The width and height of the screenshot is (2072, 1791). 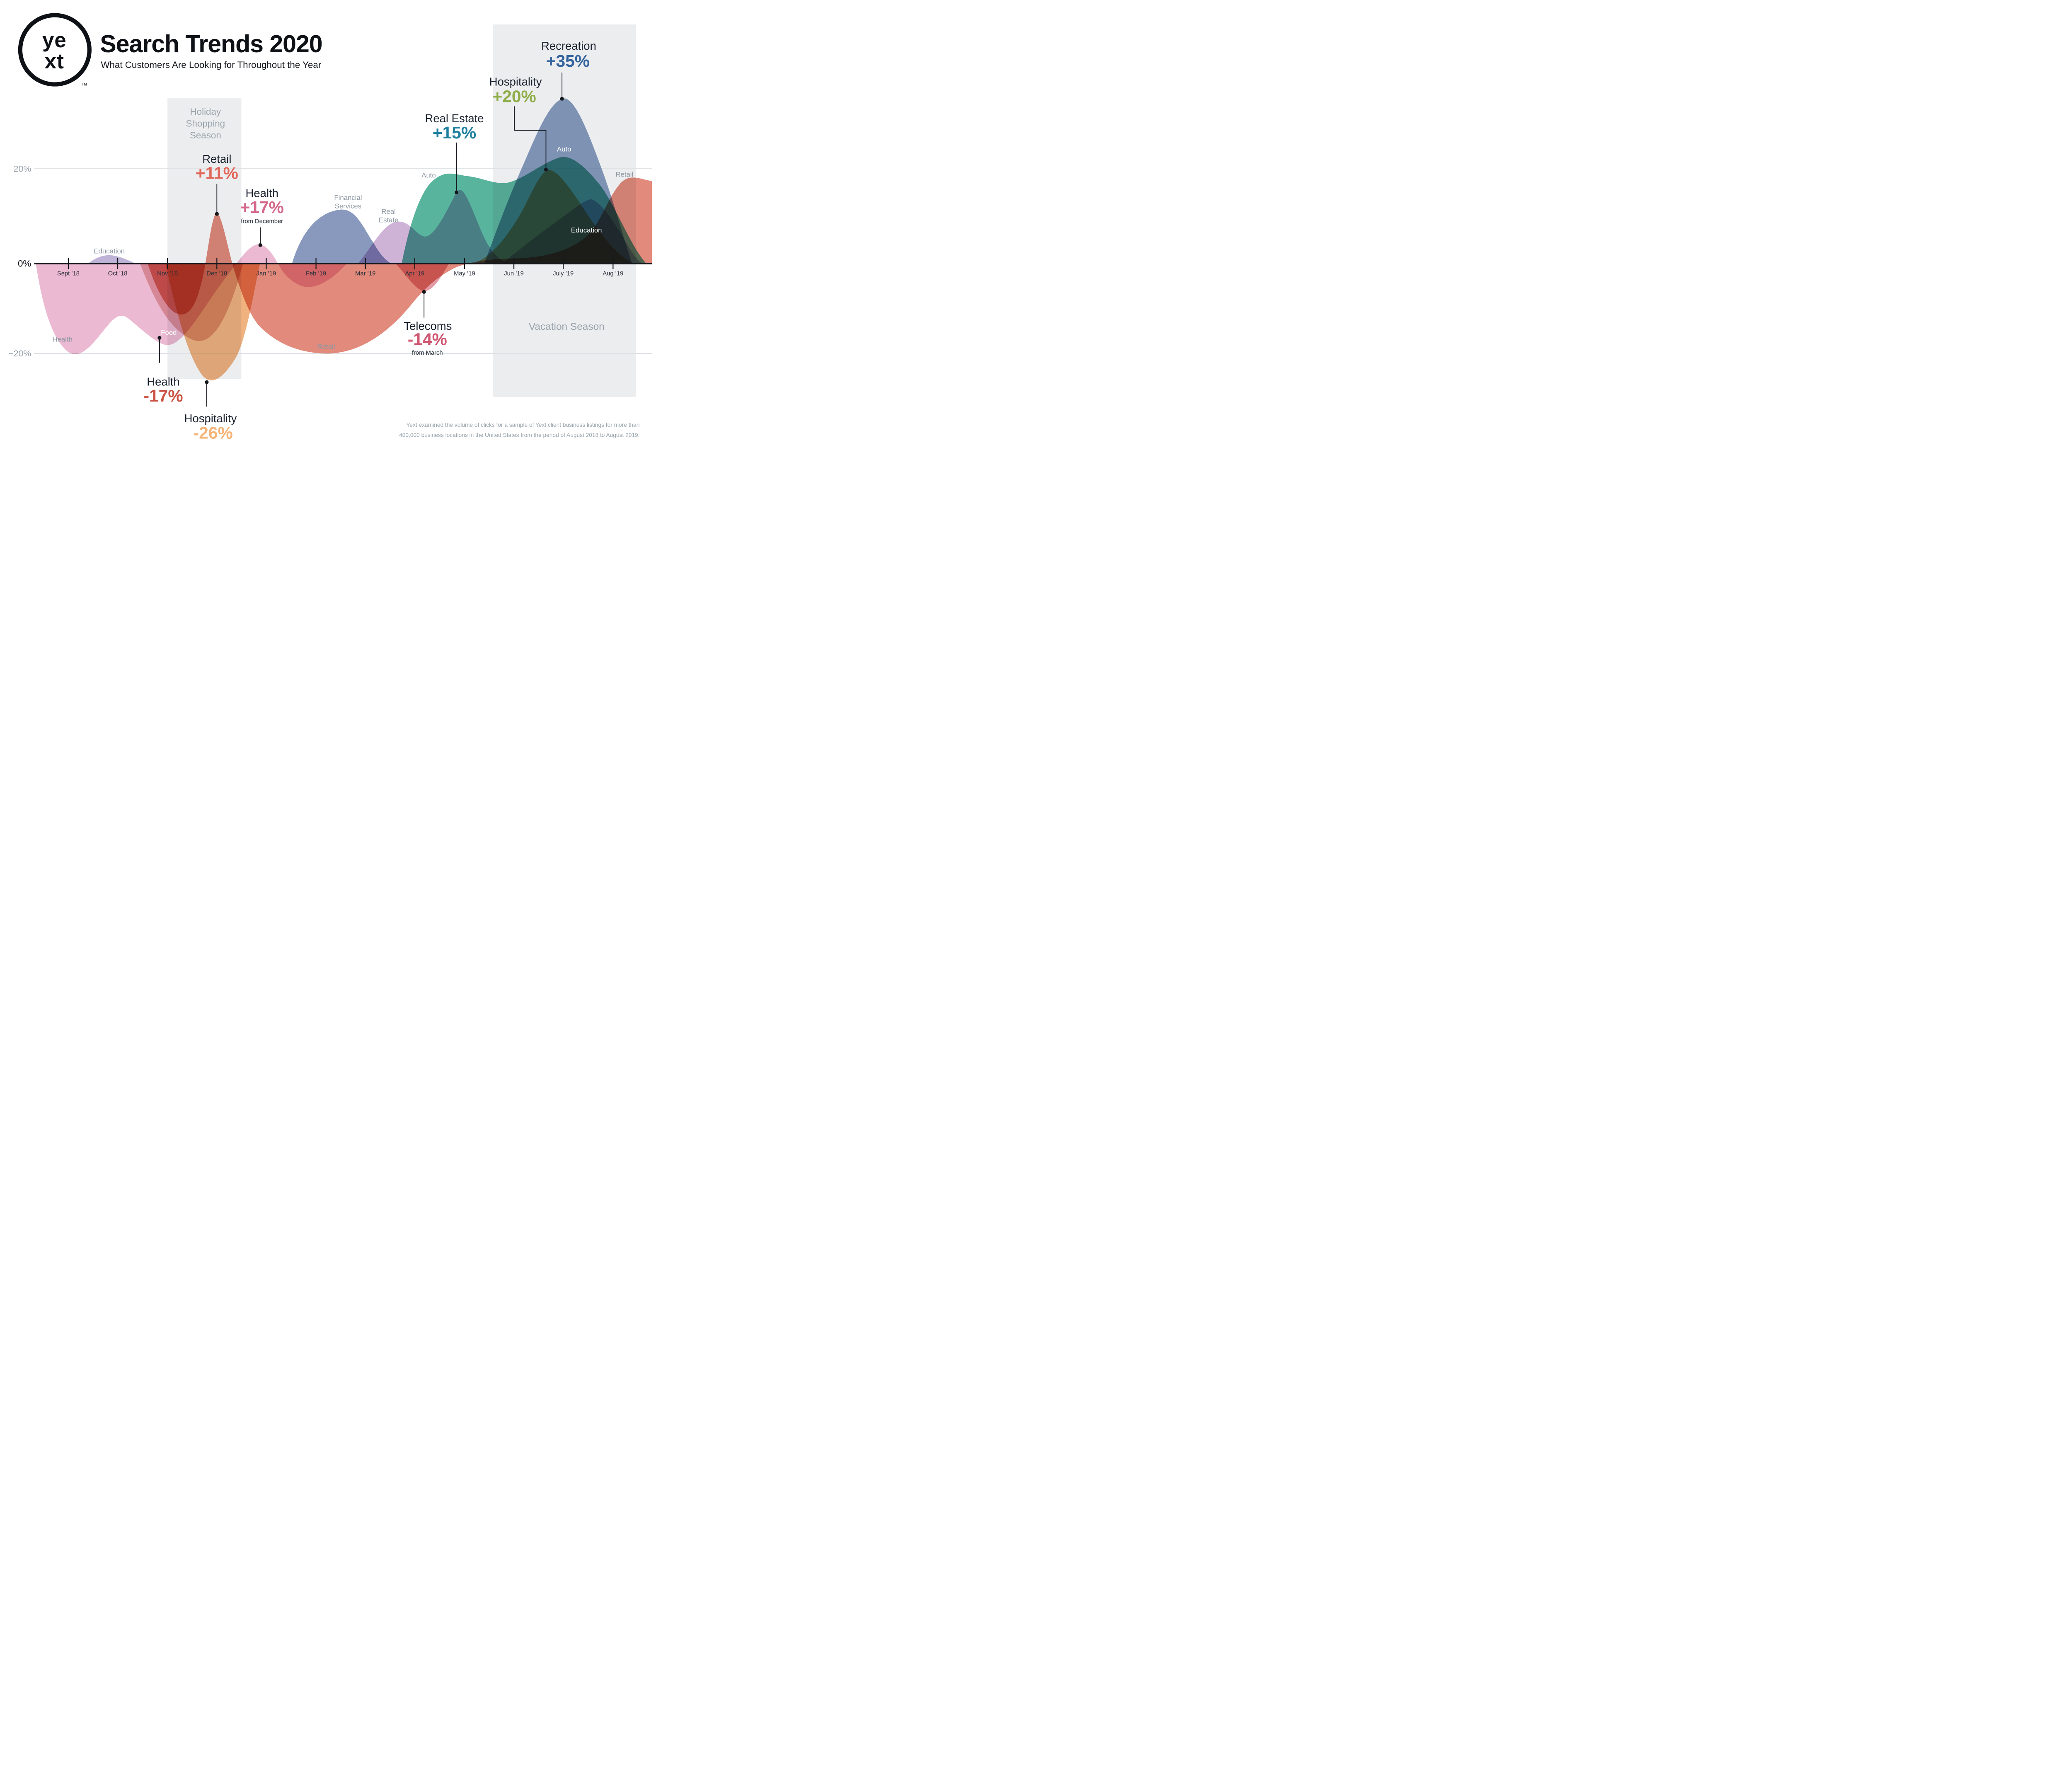 I want to click on area-financial-services, so click(x=342, y=236).